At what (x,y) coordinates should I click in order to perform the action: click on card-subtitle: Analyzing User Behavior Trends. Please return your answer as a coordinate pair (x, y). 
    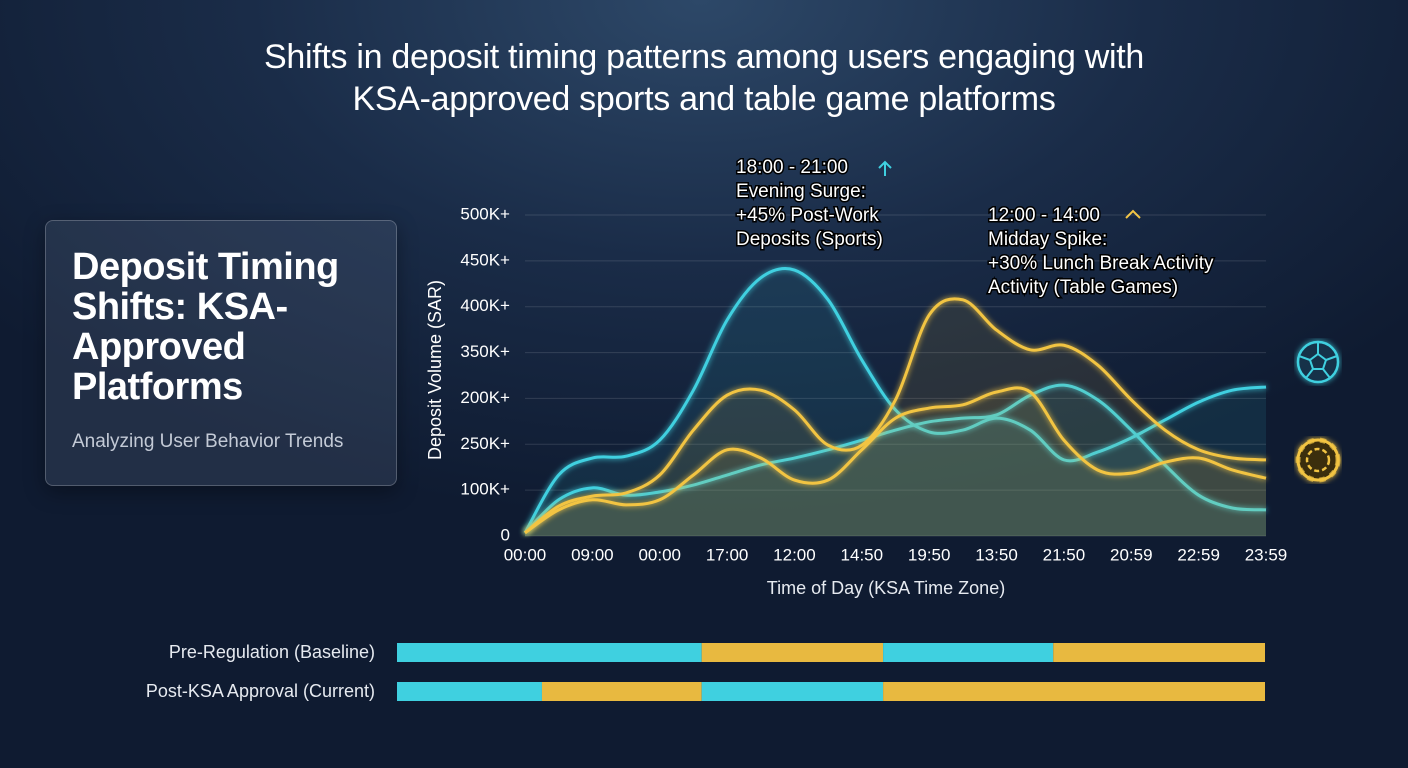
    Looking at the image, I should click on (208, 441).